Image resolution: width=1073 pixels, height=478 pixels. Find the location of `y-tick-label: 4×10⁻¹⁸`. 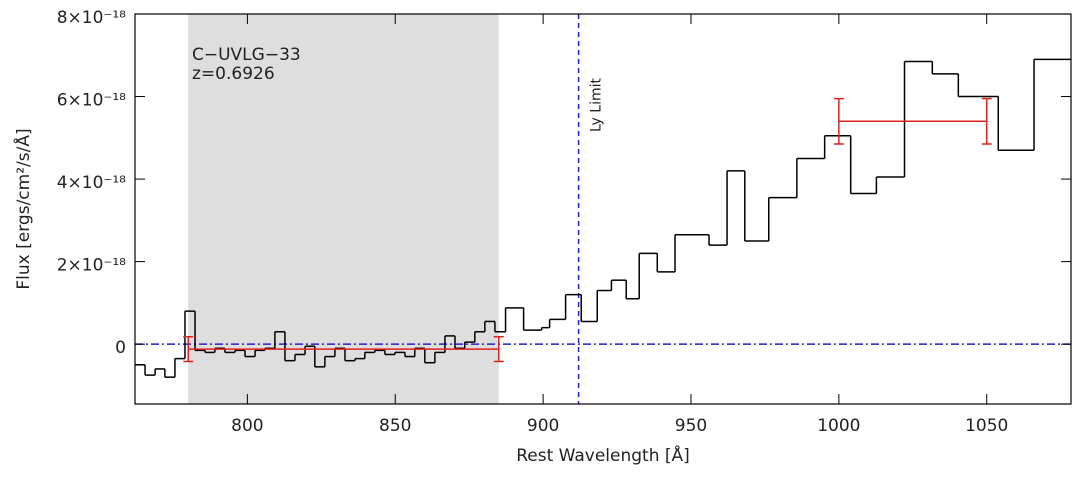

y-tick-label: 4×10⁻¹⁸ is located at coordinates (91, 183).